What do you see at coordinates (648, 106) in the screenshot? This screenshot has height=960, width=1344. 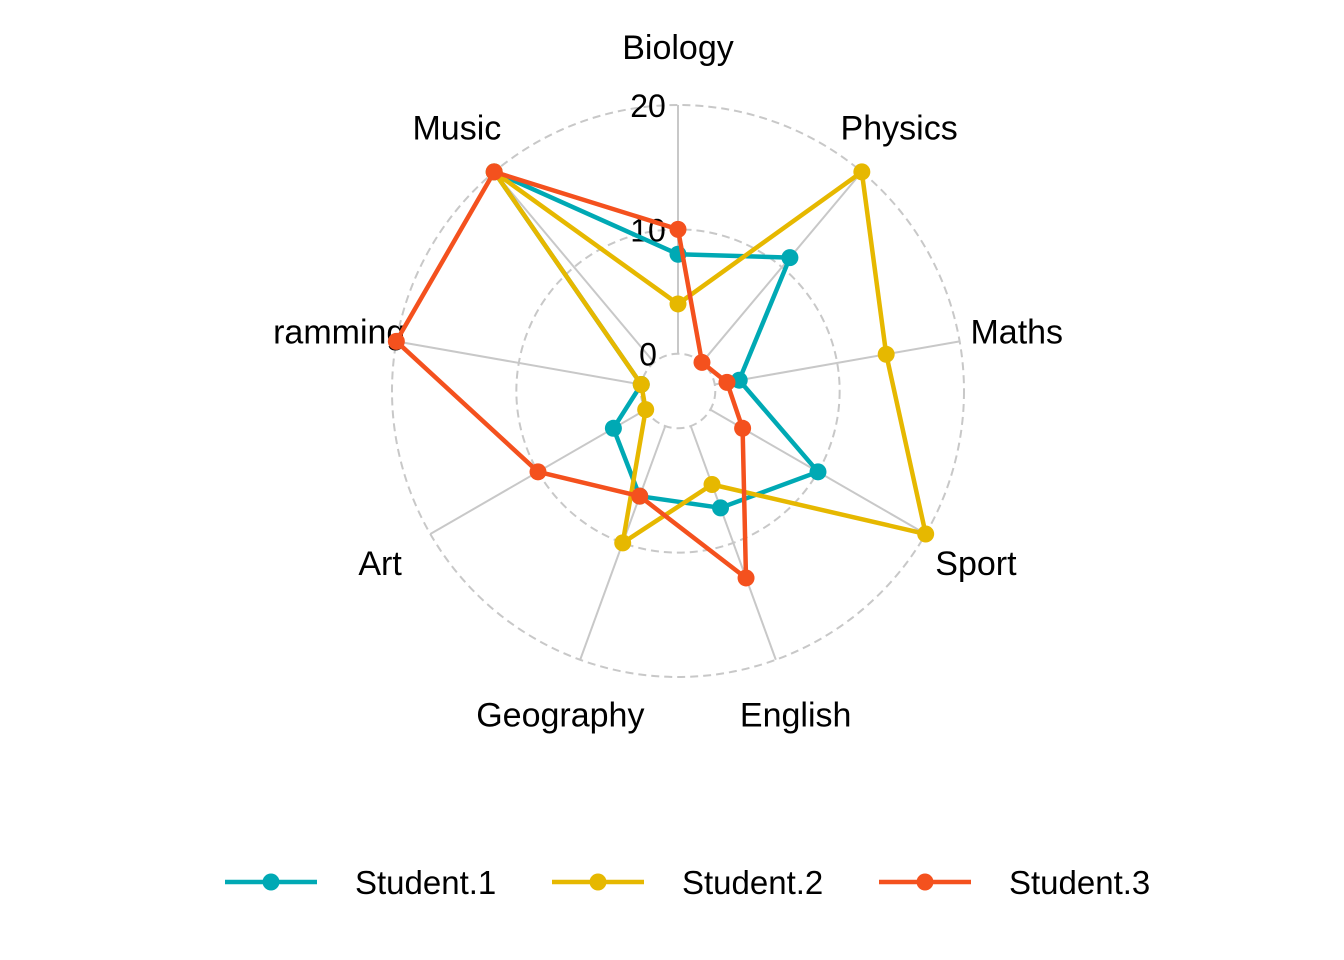 I see `tick-label-20: 20` at bounding box center [648, 106].